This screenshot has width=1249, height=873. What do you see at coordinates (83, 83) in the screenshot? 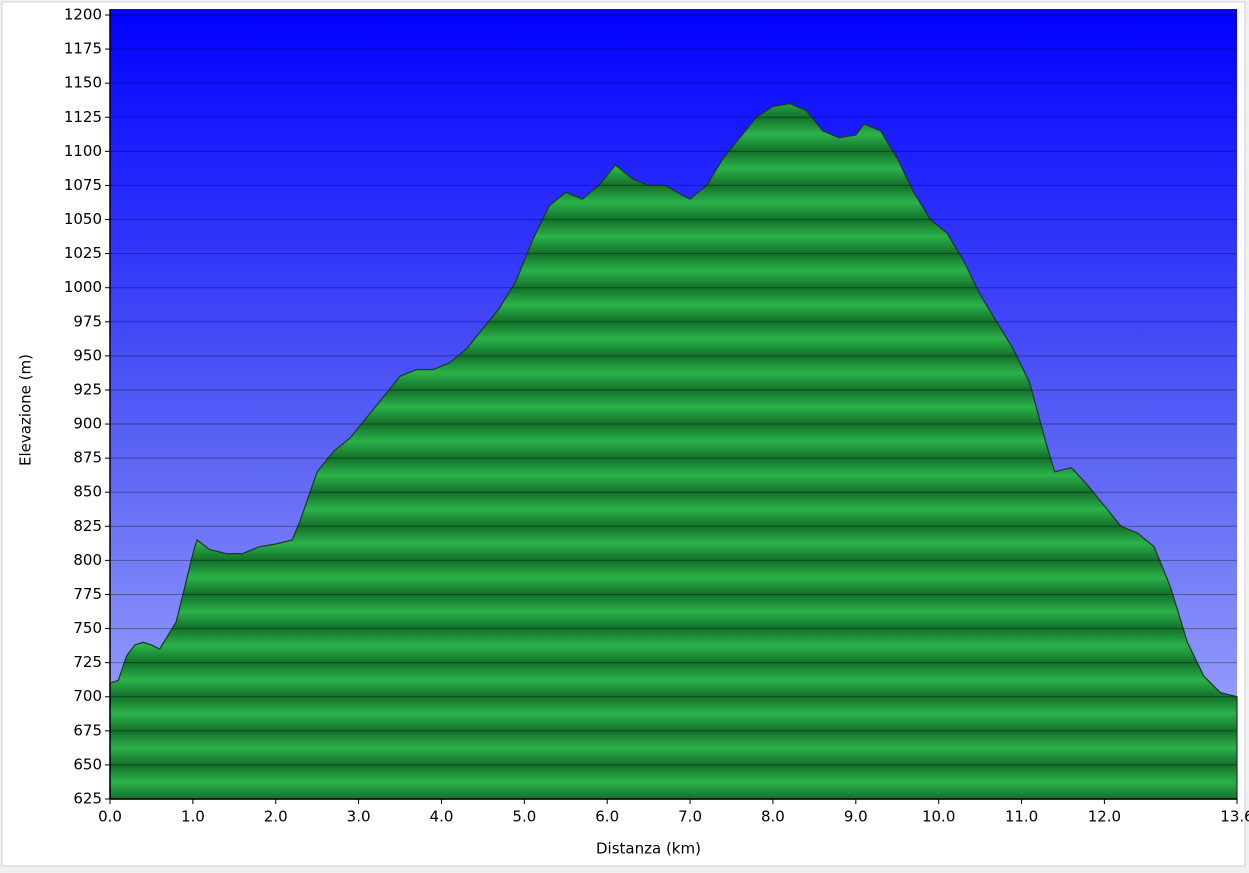
I see `y-tick-label: 1150` at bounding box center [83, 83].